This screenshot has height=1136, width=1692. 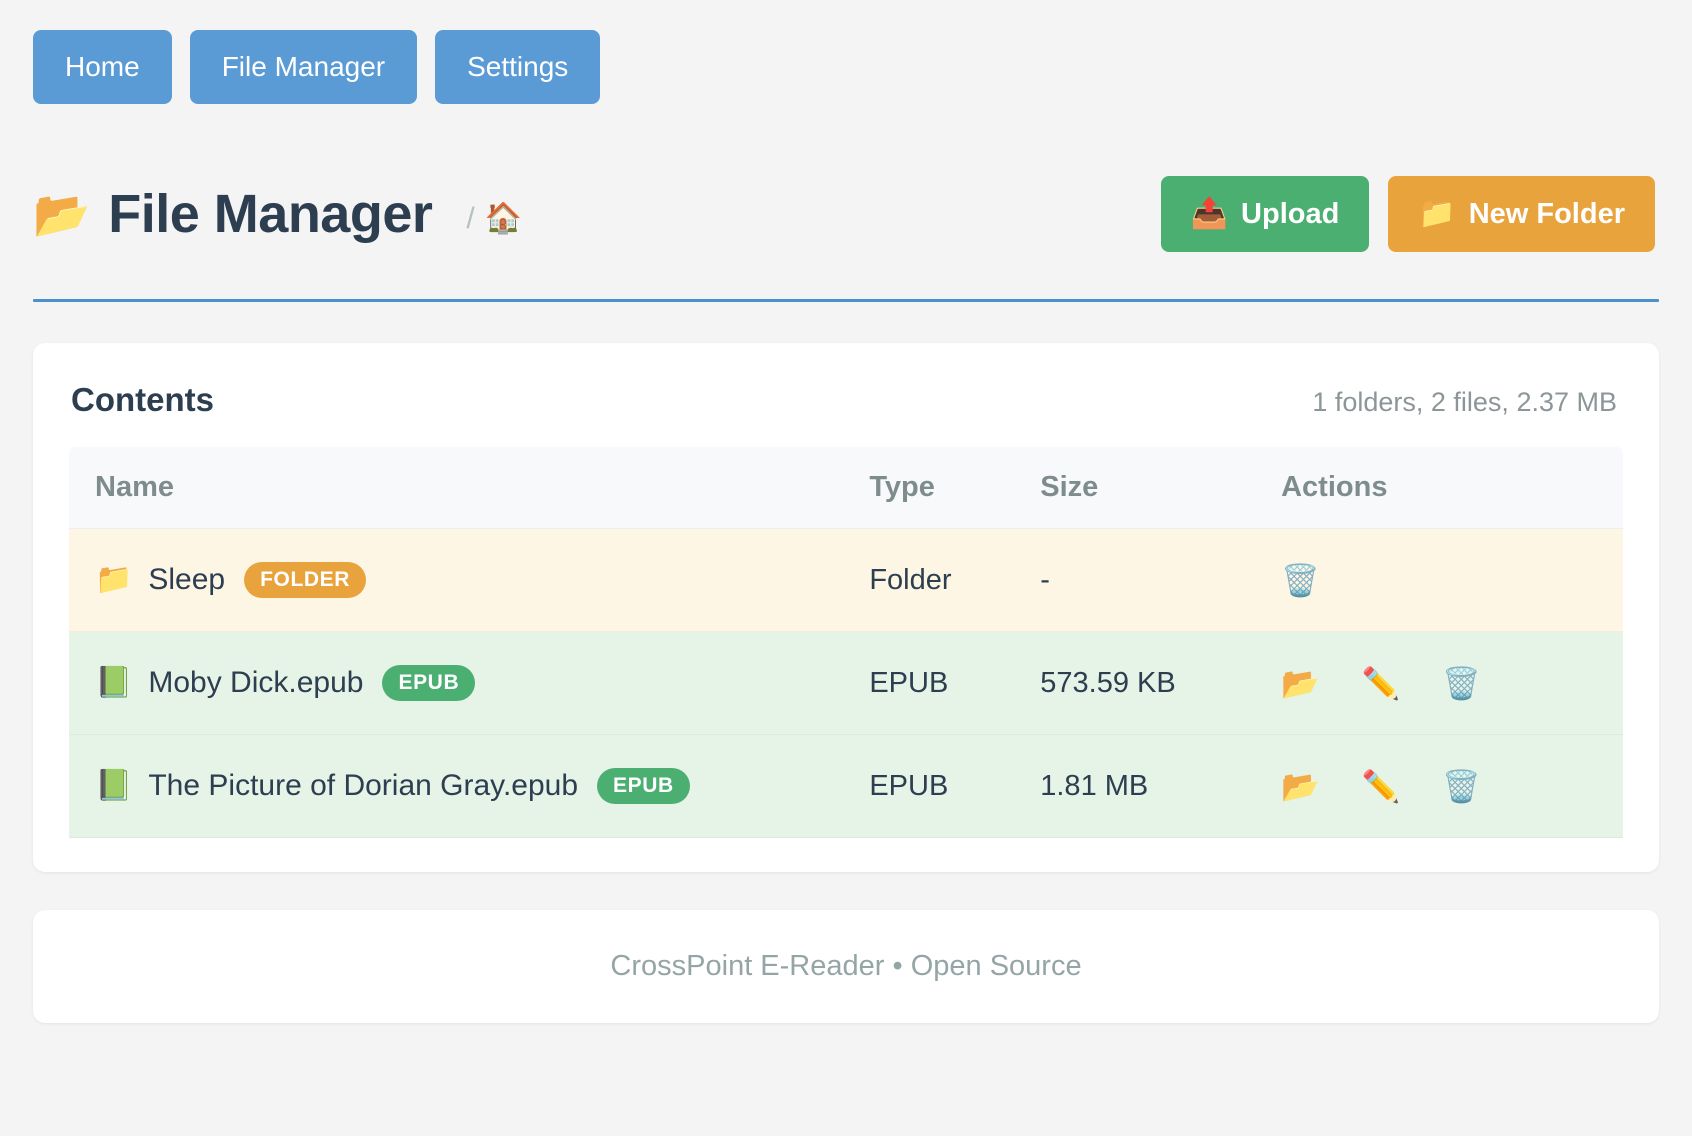 I want to click on footer-text: CrossPoint E-Reader • Open Source, so click(x=846, y=966).